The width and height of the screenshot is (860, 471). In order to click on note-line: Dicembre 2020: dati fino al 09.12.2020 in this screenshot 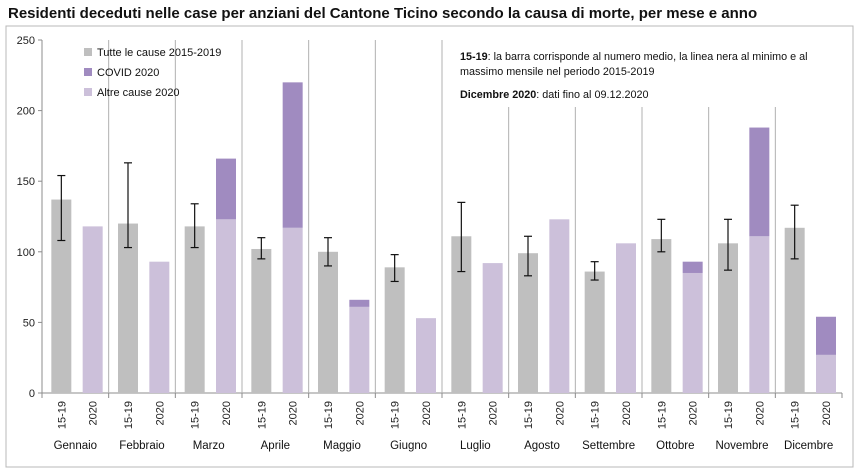, I will do `click(554, 95)`.